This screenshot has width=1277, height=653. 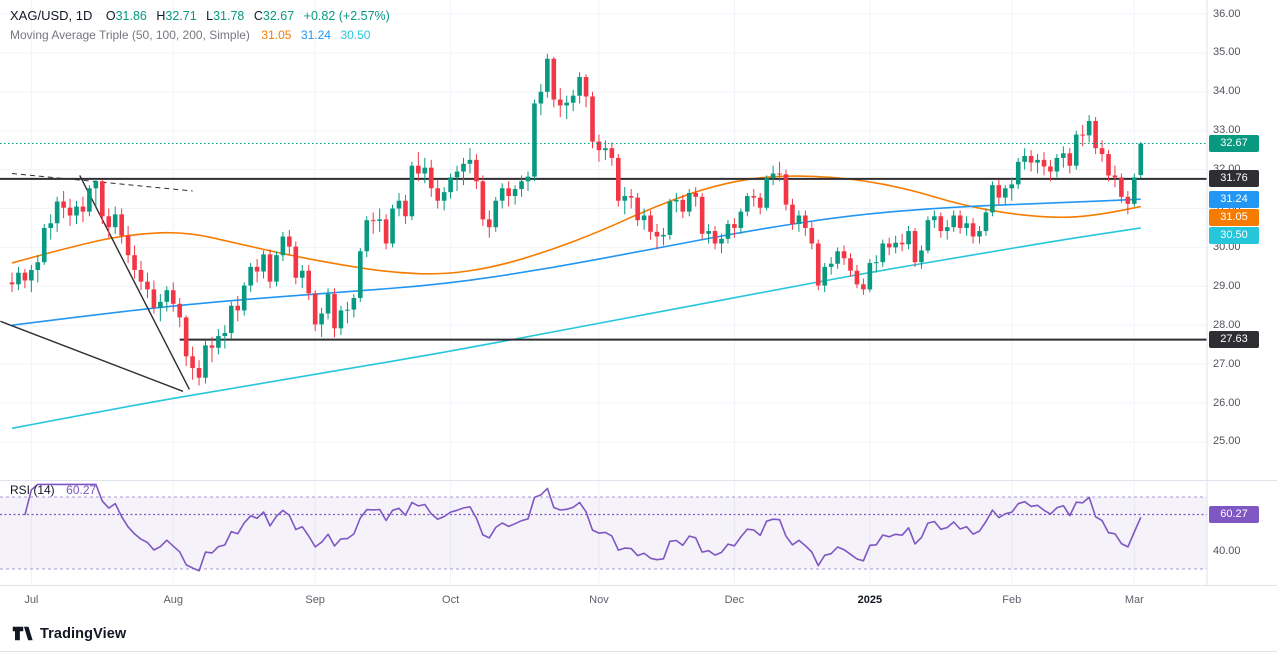 I want to click on rsi-legend: RSI (14) 60.27, so click(x=56, y=490).